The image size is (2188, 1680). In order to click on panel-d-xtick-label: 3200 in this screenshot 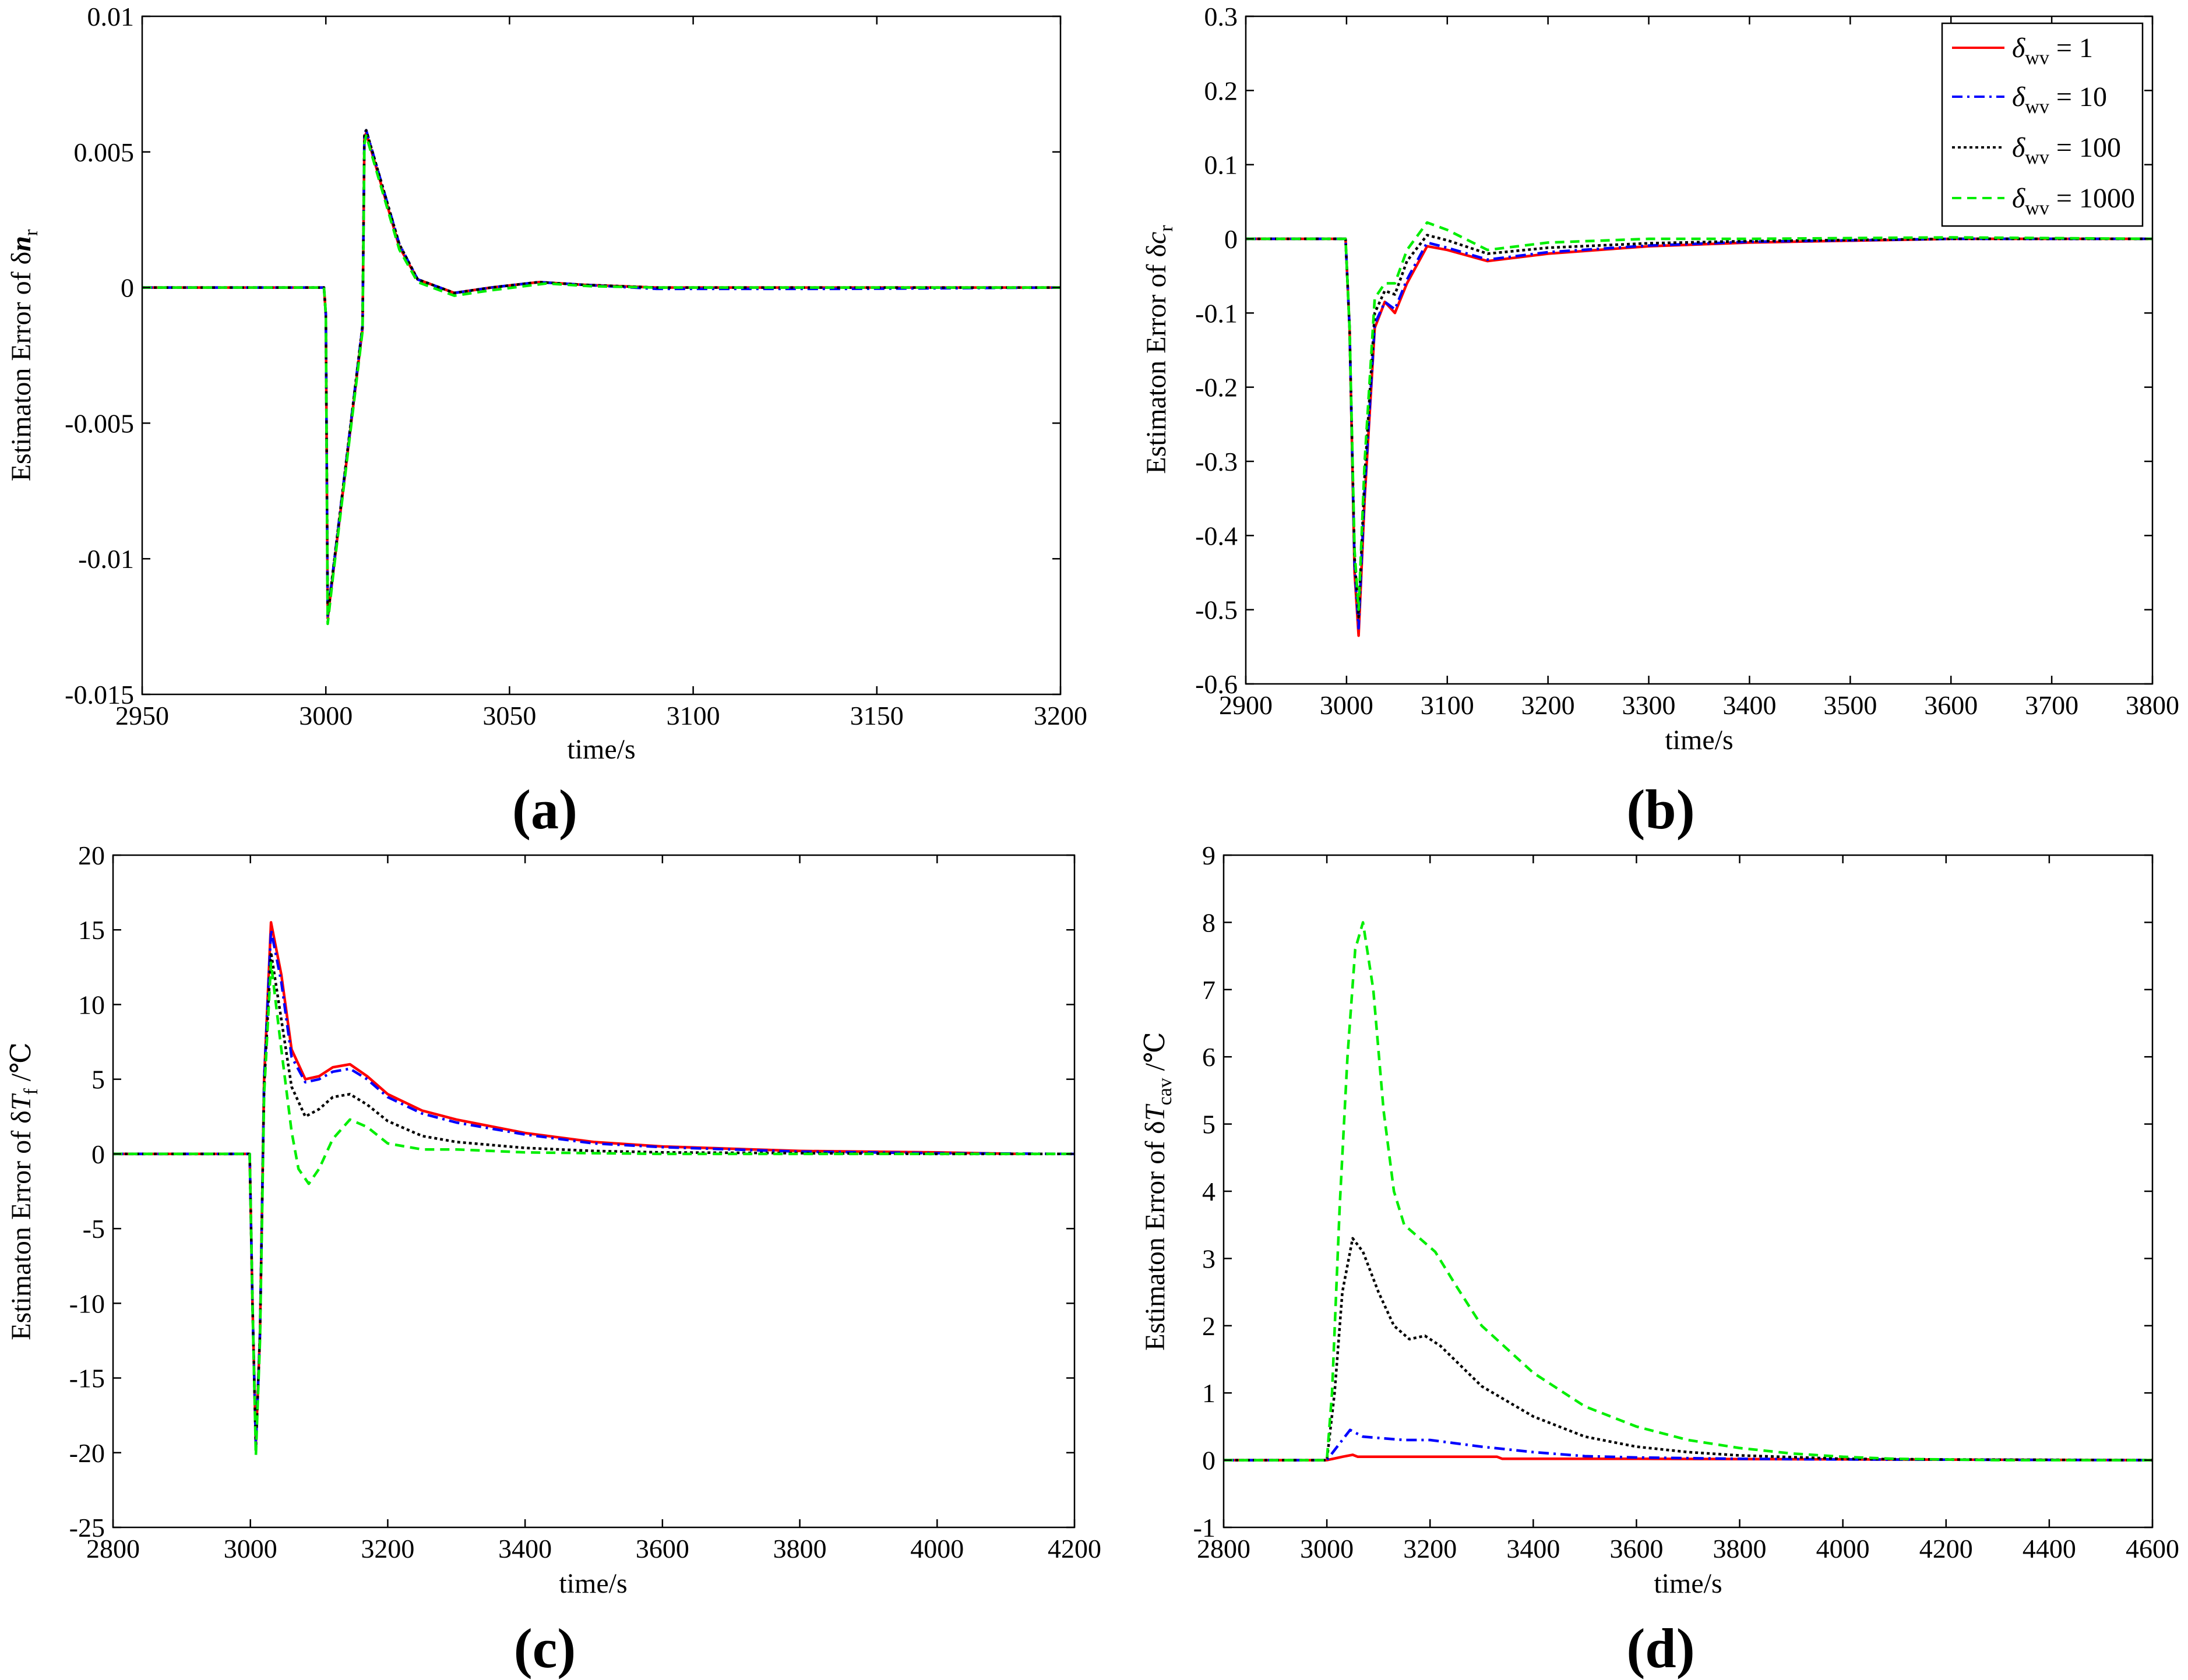, I will do `click(1430, 1548)`.